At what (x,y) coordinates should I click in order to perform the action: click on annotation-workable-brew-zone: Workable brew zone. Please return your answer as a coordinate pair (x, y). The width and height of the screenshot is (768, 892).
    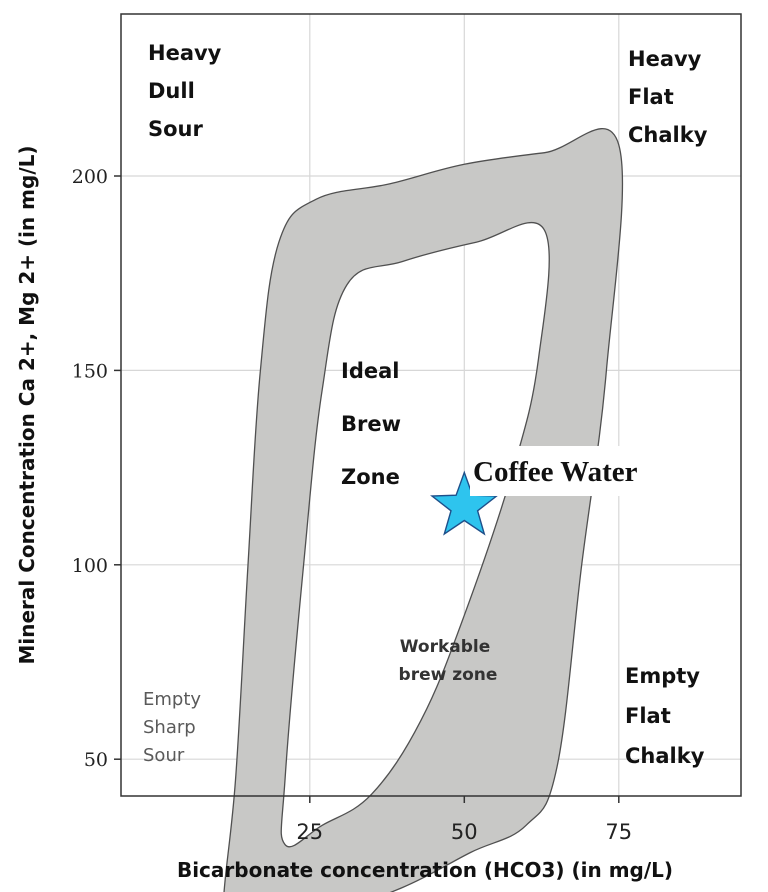
    Looking at the image, I should click on (448, 661).